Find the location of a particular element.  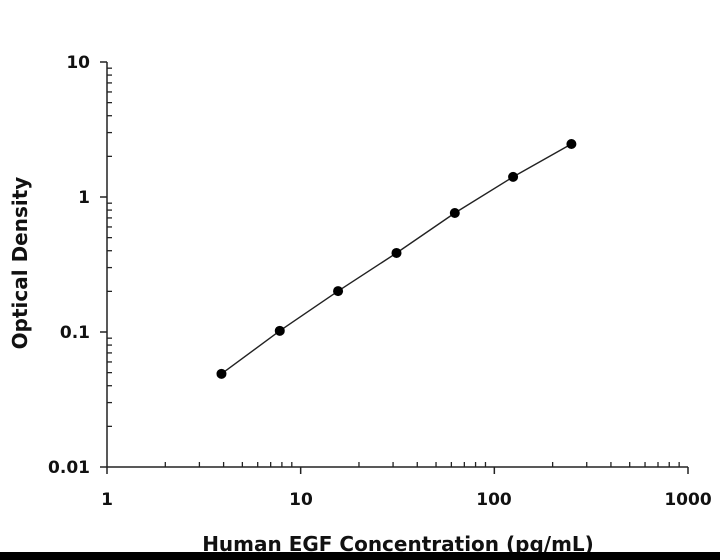

x-tick-label: 1 is located at coordinates (107, 500).